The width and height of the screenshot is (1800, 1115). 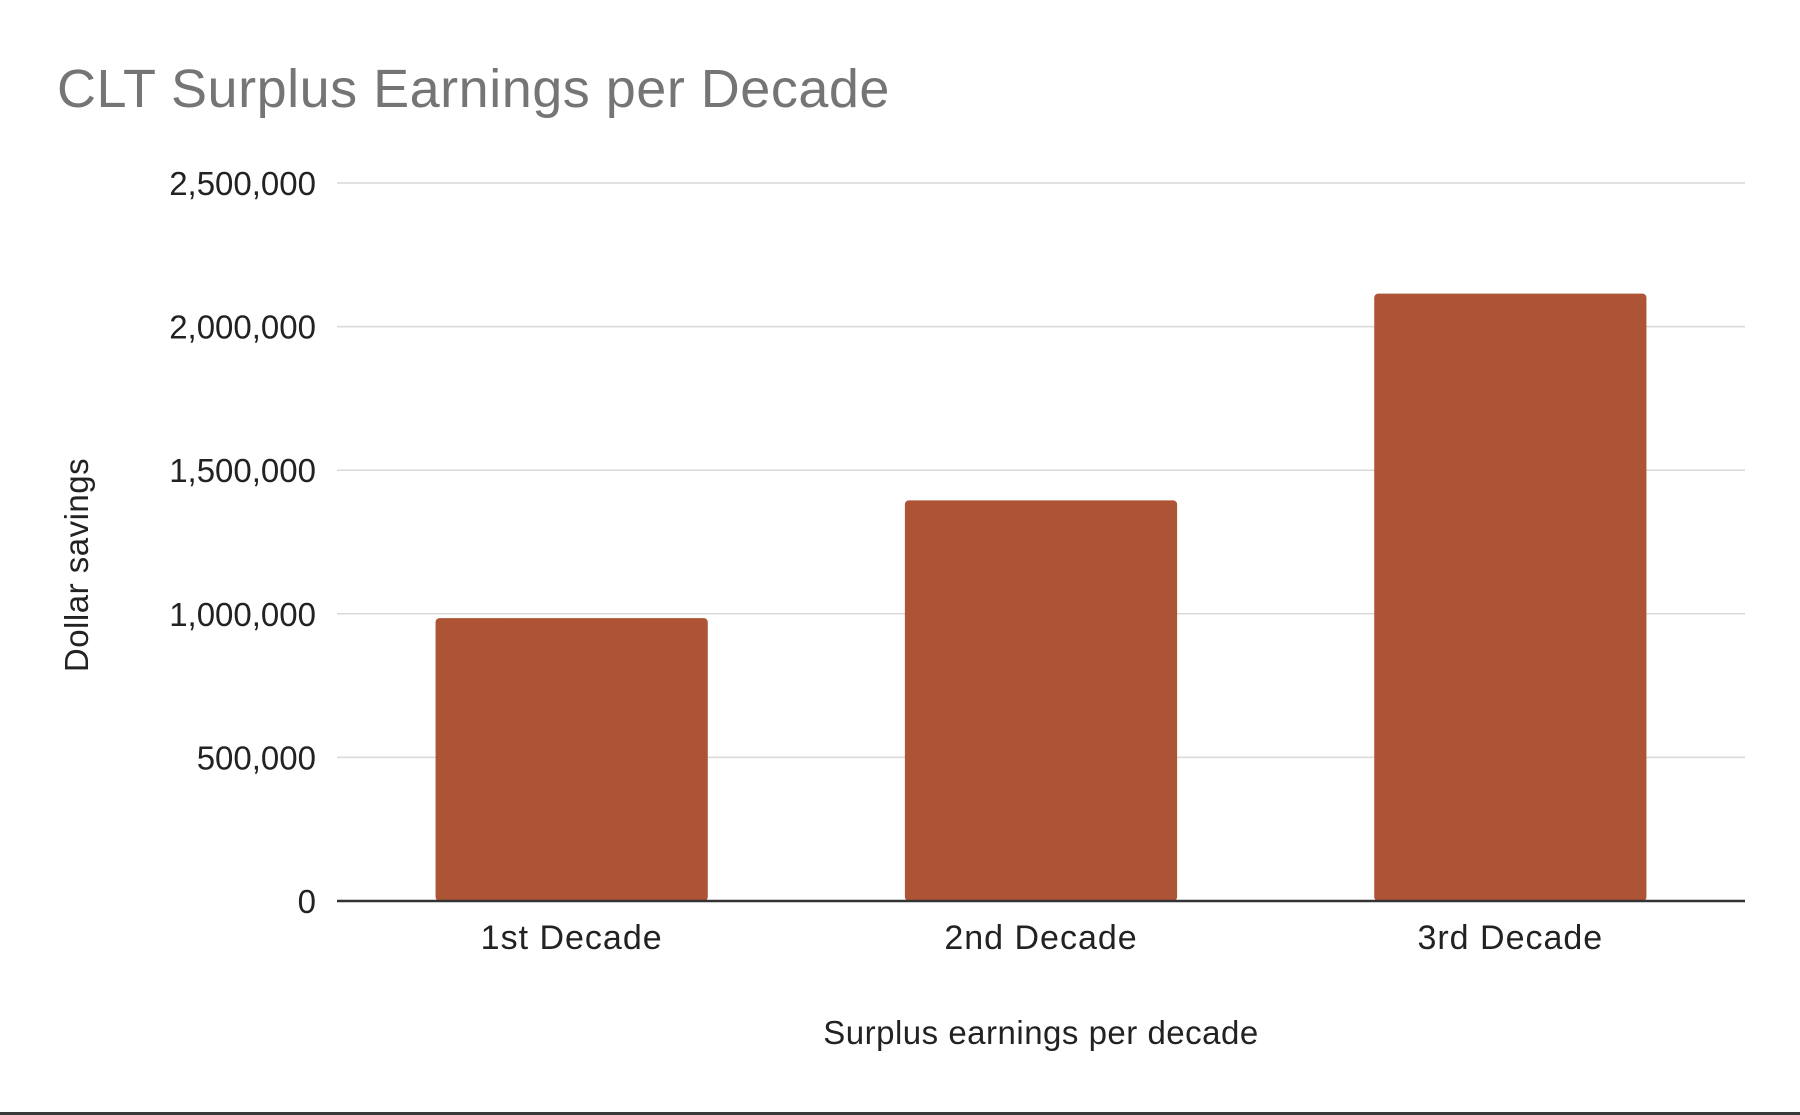 I want to click on y-axis-title: Dollar savings, so click(x=76, y=565).